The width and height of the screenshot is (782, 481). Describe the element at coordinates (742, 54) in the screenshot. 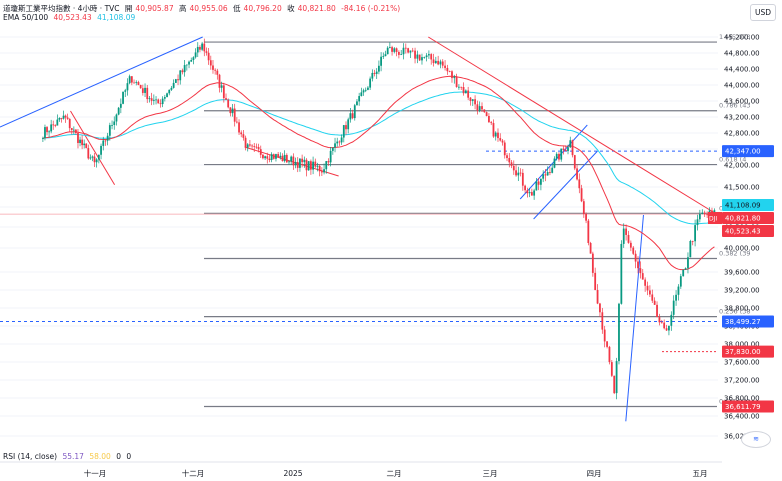

I see `y-tick-label: 44,800.00` at that location.